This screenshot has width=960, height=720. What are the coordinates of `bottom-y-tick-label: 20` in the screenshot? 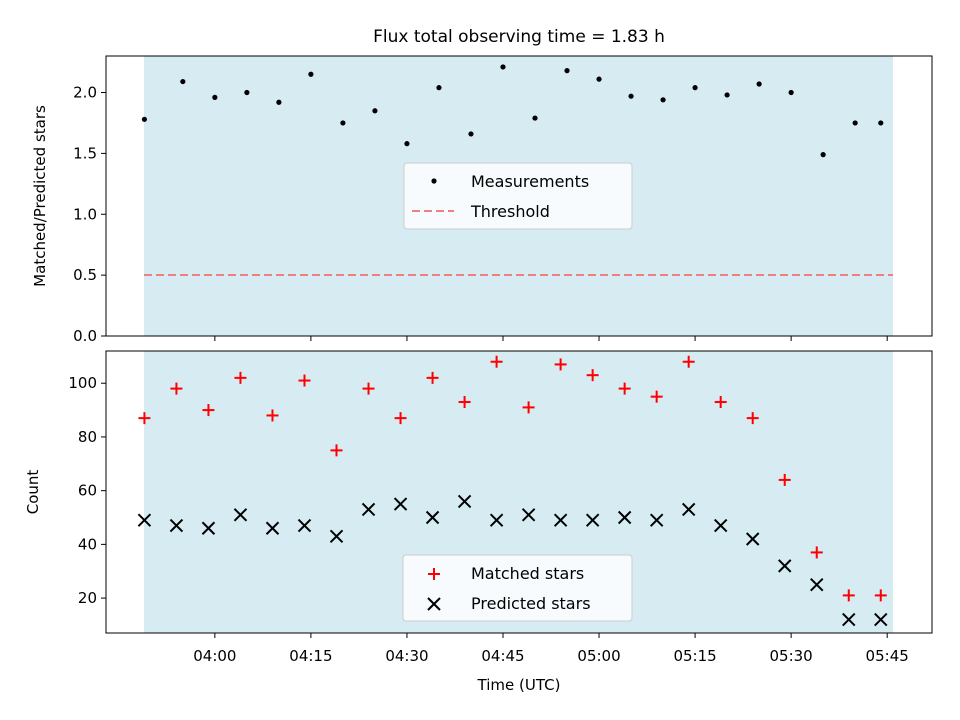 It's located at (87, 598).